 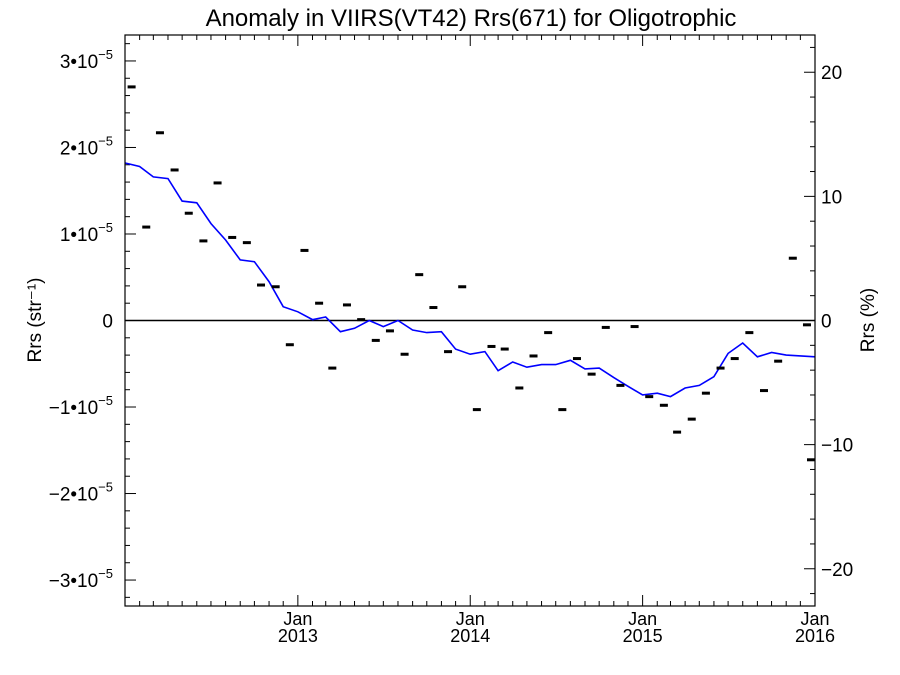 What do you see at coordinates (86, 233) in the screenshot?
I see `y-left-tick-label: 1•10−5` at bounding box center [86, 233].